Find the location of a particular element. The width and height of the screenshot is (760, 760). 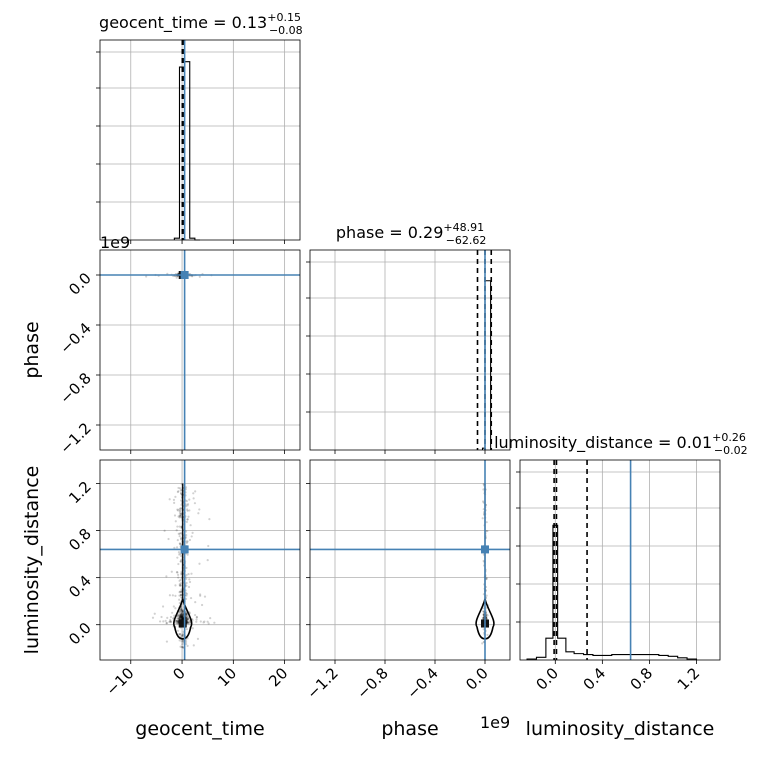

panel-geocent_time-hist: geocent_time = 0.13+0.15−0.08 is located at coordinates (199, 127).